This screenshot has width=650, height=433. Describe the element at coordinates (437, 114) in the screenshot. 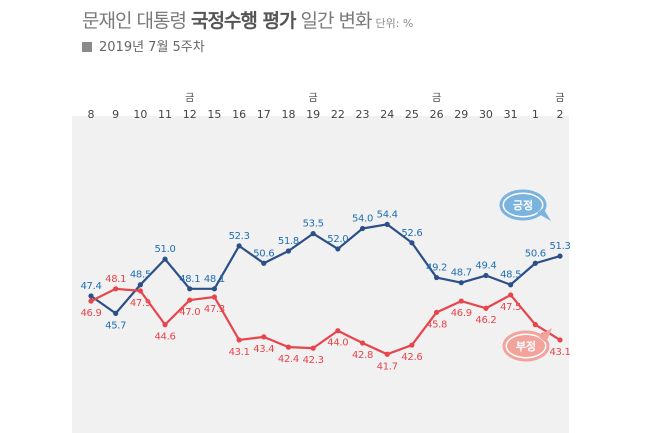

I see `x-tick-label: 26` at that location.